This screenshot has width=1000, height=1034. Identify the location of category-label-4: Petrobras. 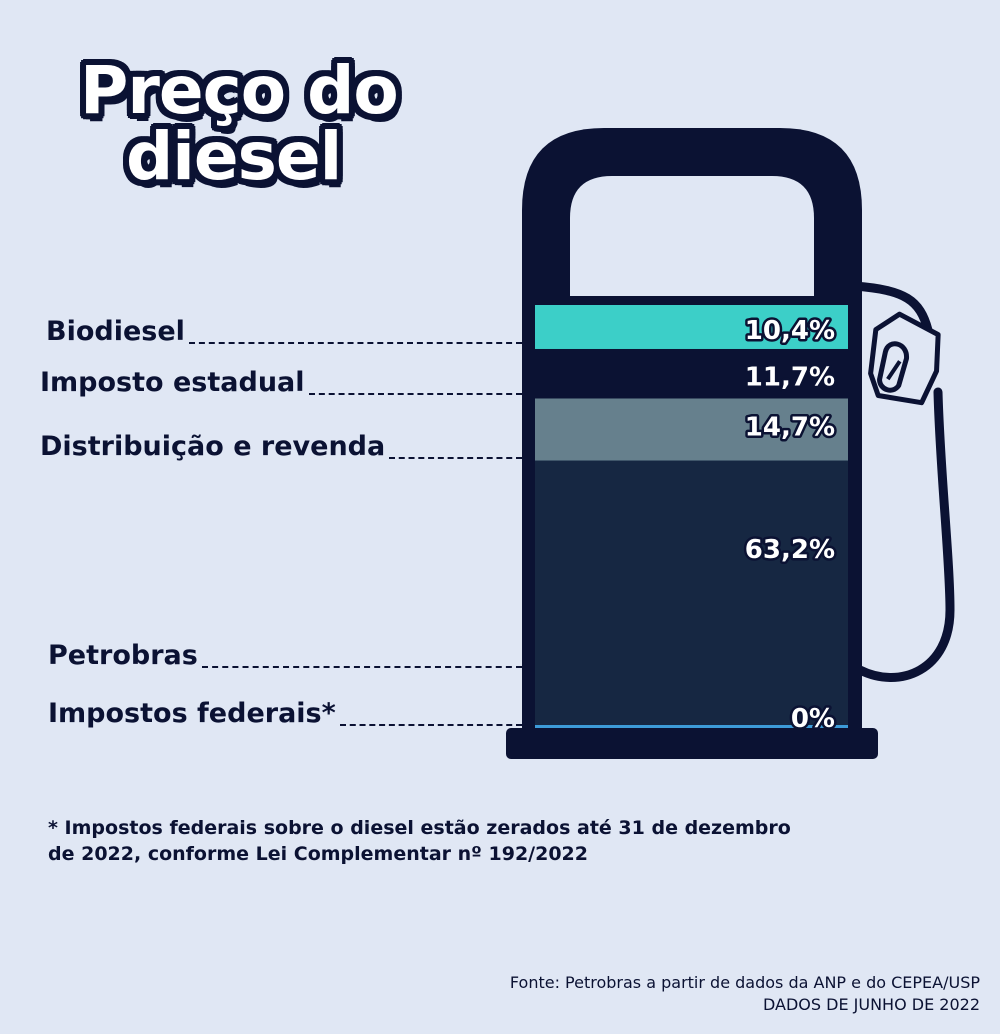
(123, 655).